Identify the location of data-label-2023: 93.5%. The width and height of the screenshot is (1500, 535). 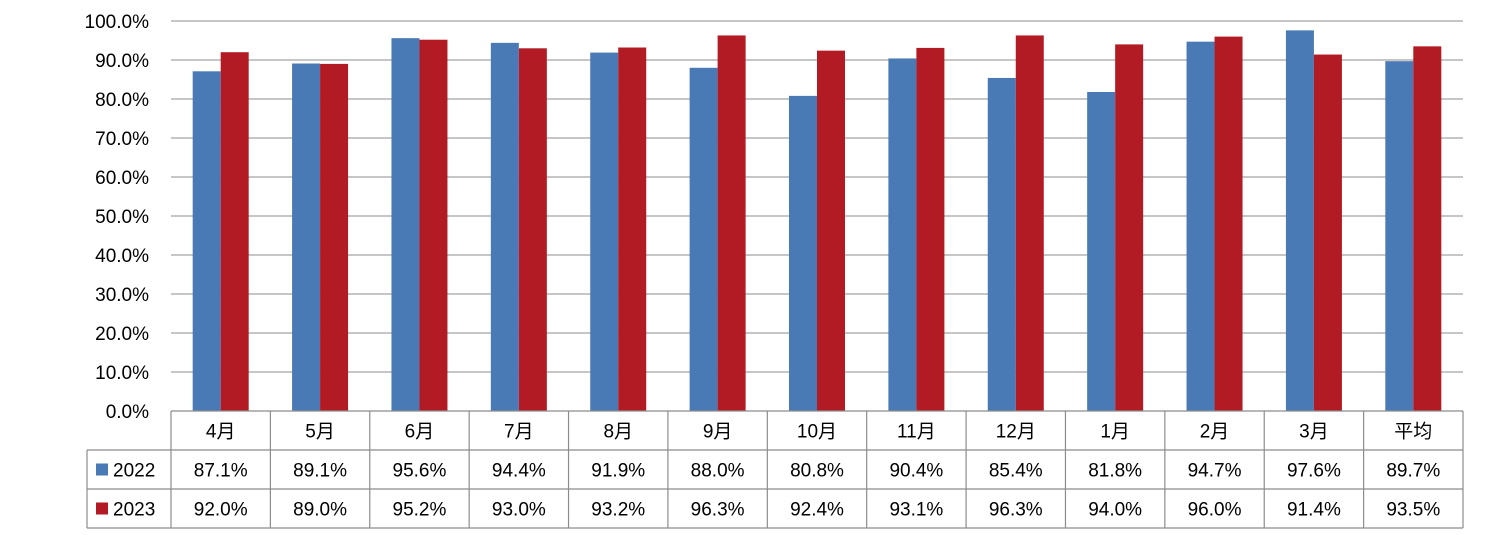
(1413, 510).